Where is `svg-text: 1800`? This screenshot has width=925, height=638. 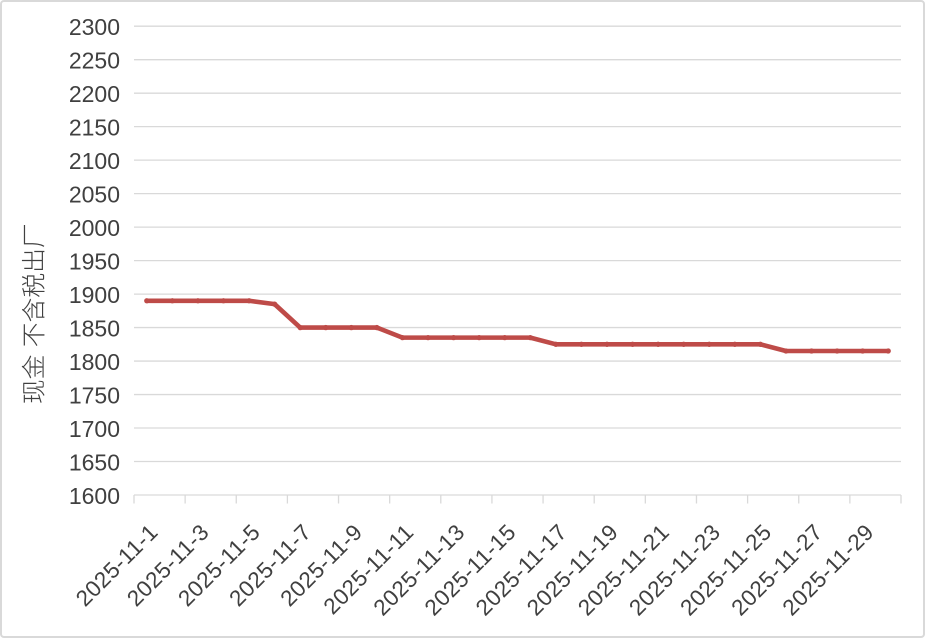
svg-text: 1800 is located at coordinates (94, 362).